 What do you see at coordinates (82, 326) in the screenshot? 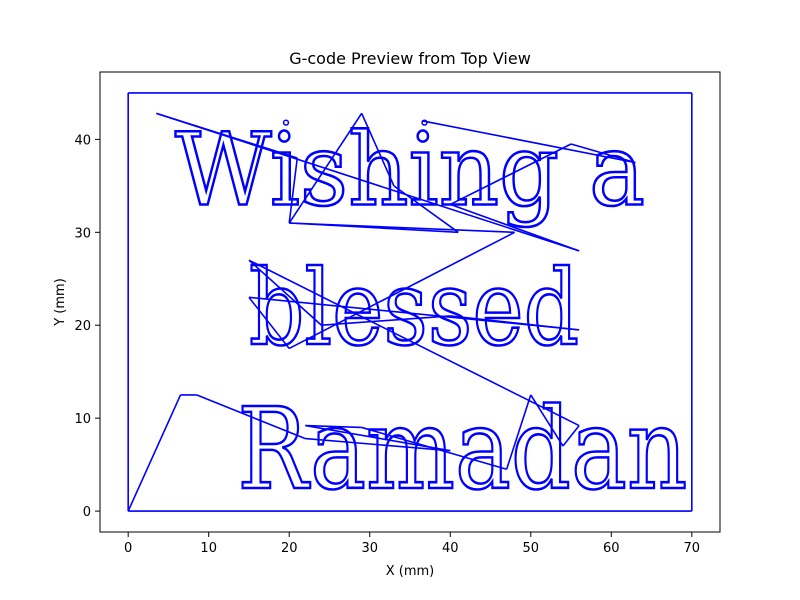
I see `y-tick-label: 20` at bounding box center [82, 326].